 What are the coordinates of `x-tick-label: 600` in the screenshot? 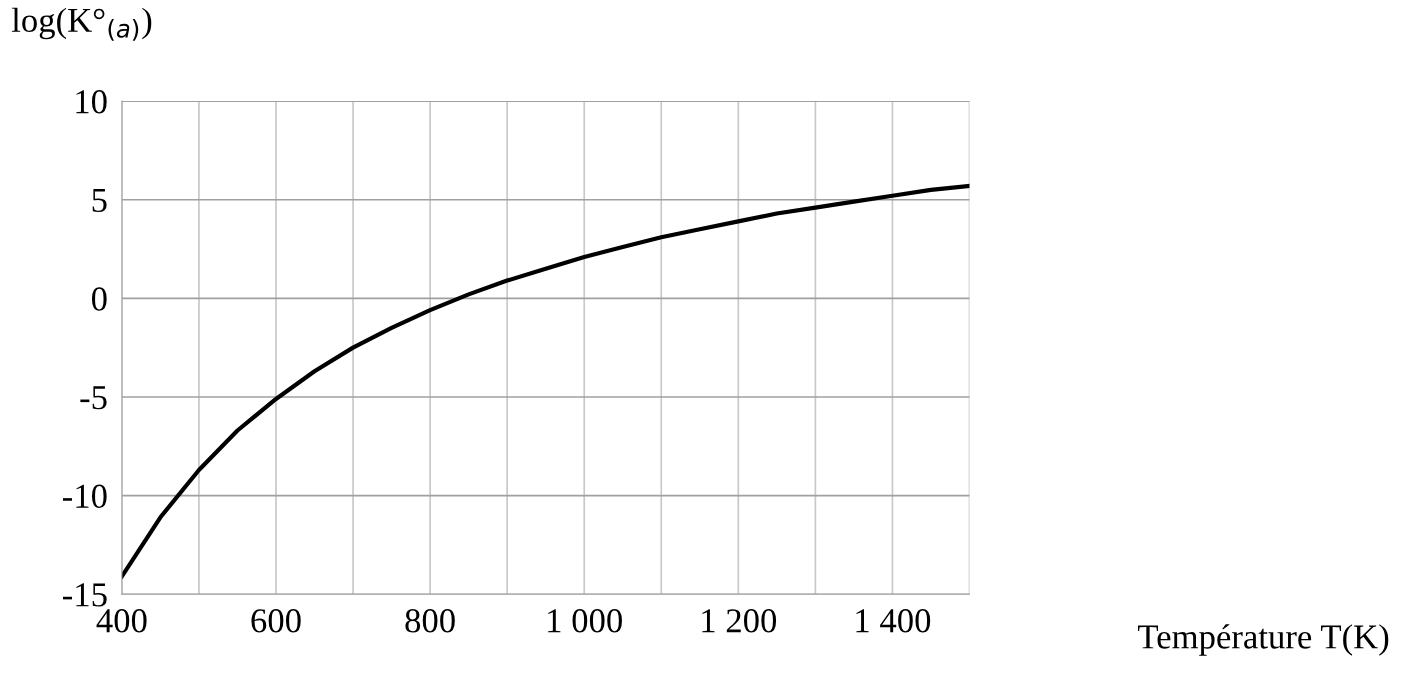 It's located at (276, 621).